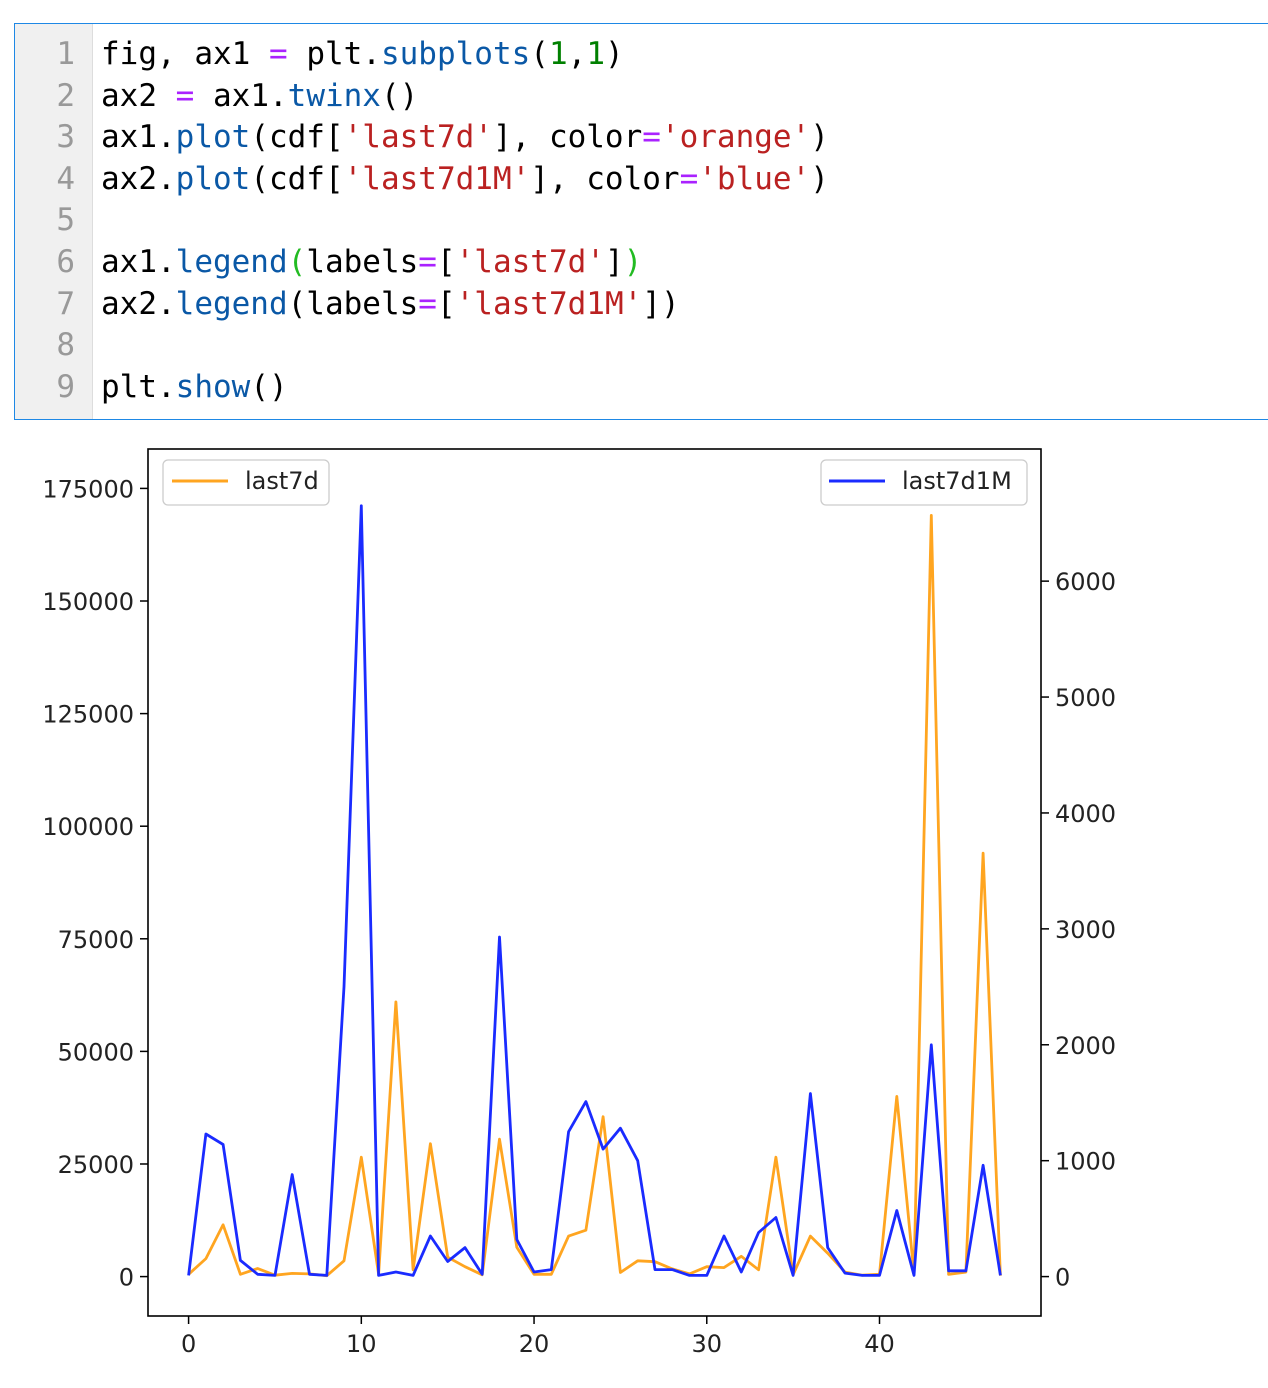  I want to click on code-text: ax1.legend(labels=['last7d']), so click(371, 262).